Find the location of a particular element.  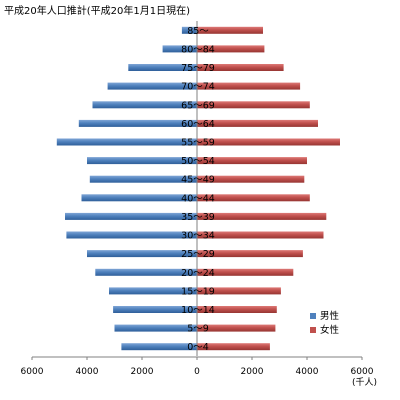

x-tick-label-0: 6000 is located at coordinates (32, 372).